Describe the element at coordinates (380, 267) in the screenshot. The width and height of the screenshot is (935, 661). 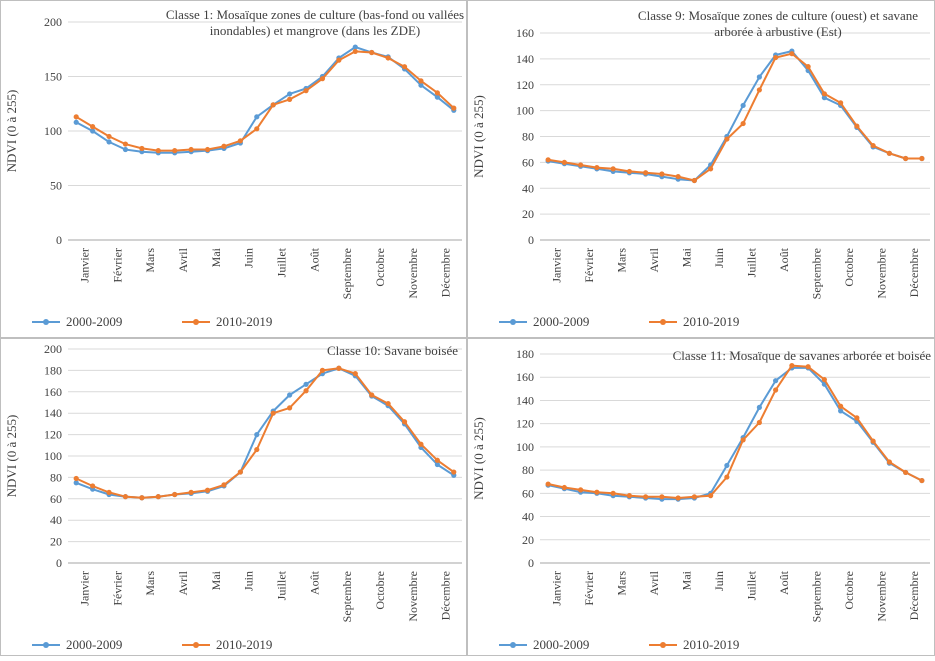
I see `x-tick-label: Octobre` at that location.